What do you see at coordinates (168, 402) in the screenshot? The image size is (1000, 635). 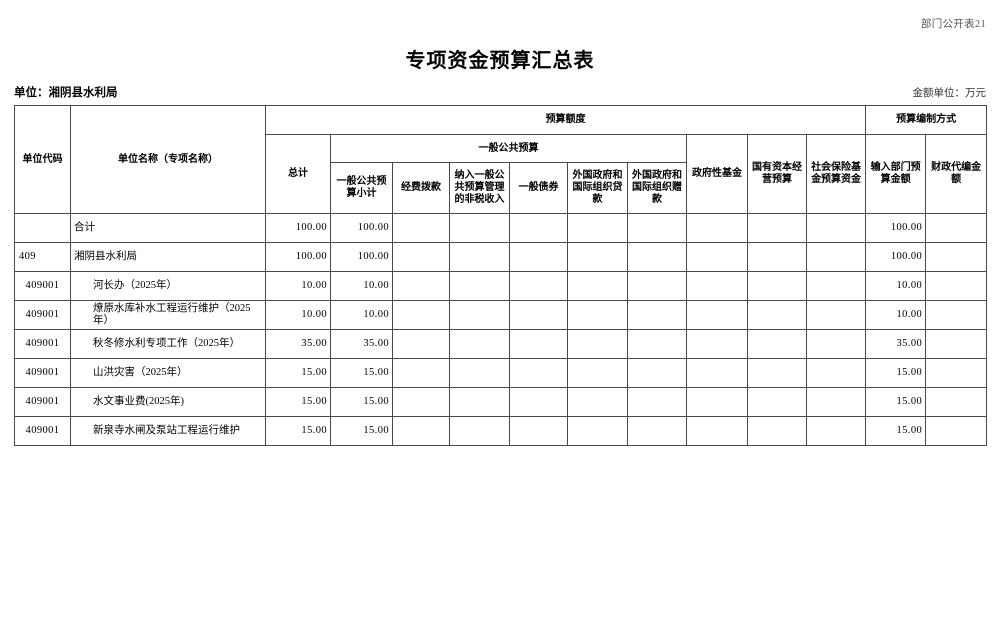 I see `cell-unit-name: 水文事业费(2025年)` at bounding box center [168, 402].